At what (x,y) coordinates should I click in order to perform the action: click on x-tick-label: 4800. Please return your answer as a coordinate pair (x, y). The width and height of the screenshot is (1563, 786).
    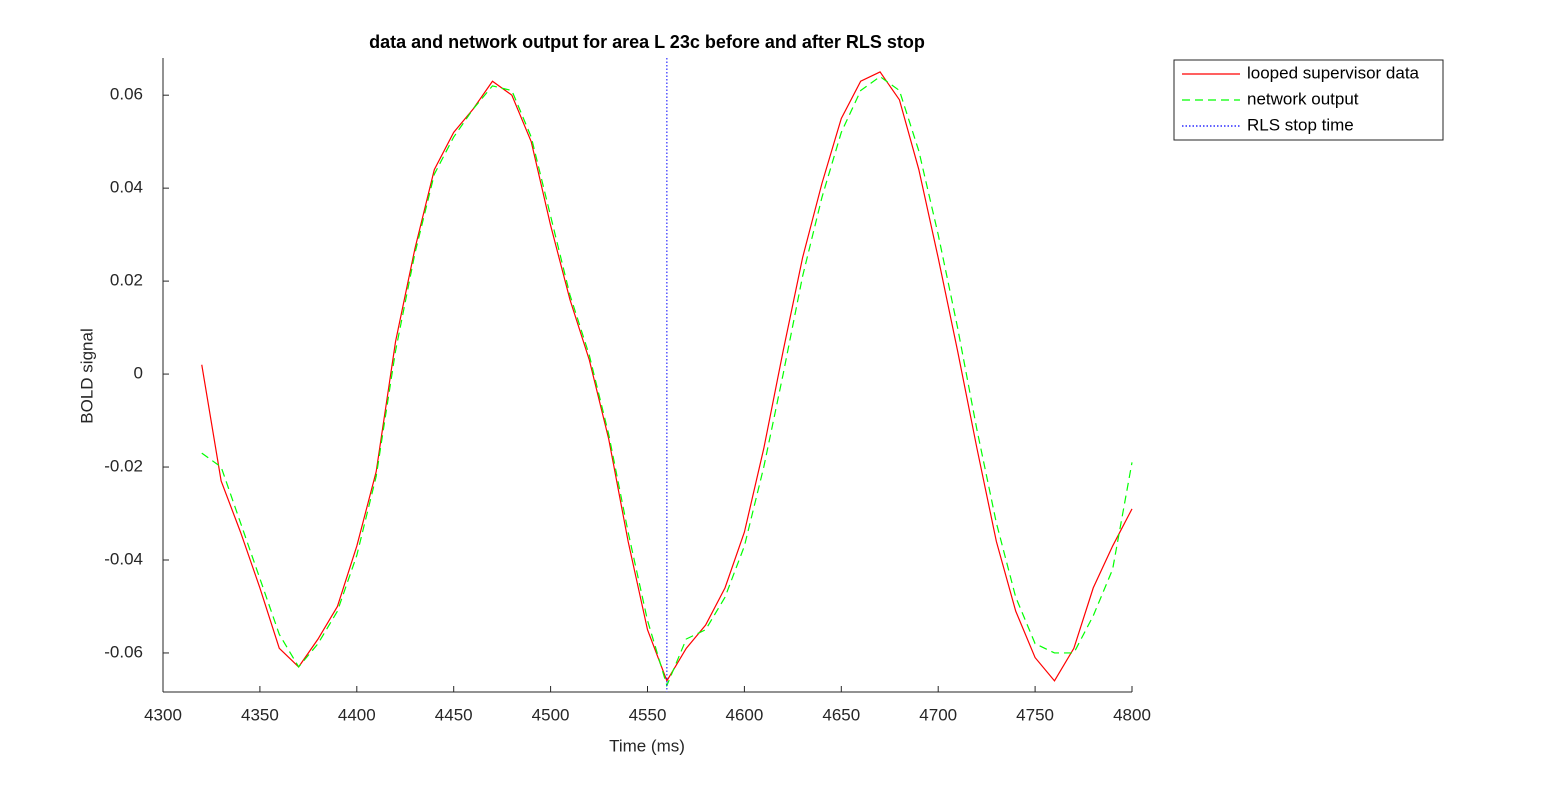
    Looking at the image, I should click on (1132, 714).